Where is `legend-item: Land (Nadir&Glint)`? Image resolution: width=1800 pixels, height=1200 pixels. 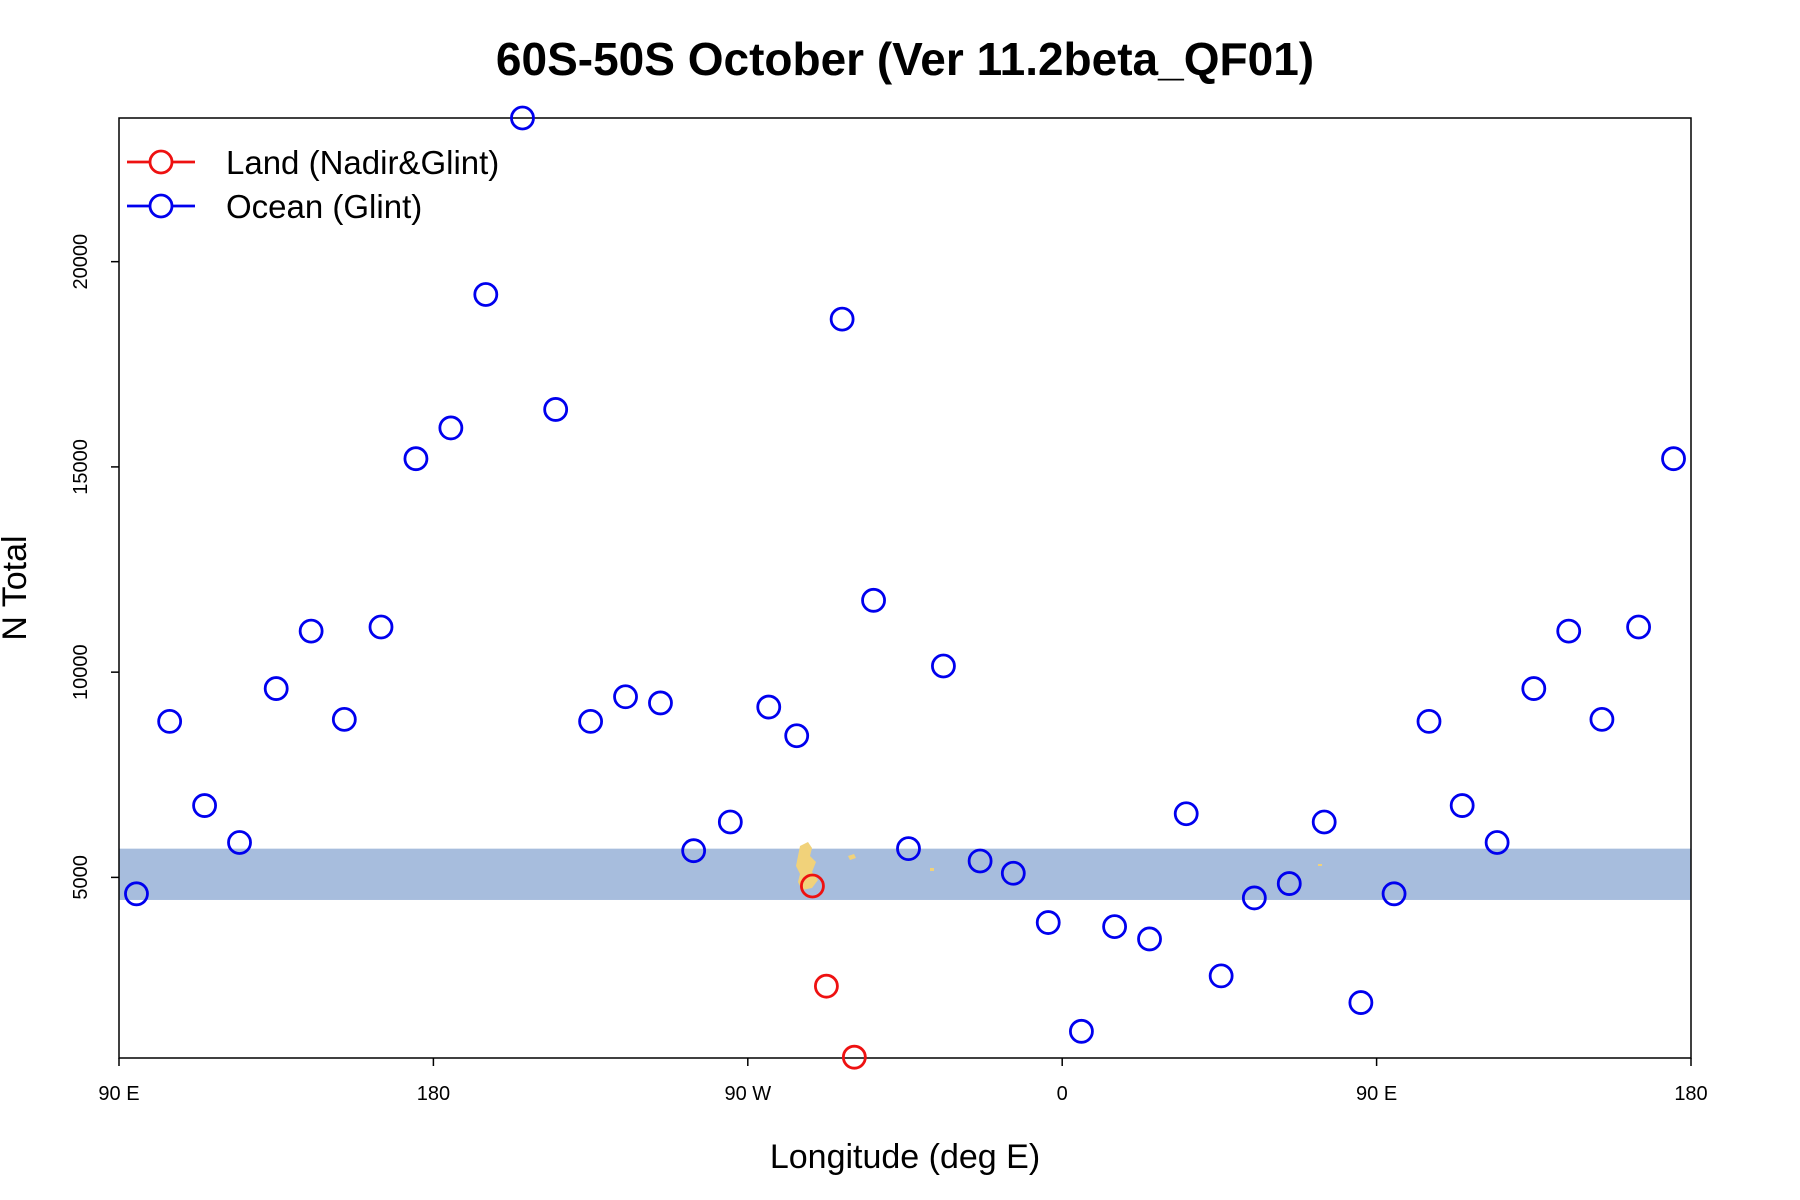 legend-item: Land (Nadir&Glint) is located at coordinates (313, 162).